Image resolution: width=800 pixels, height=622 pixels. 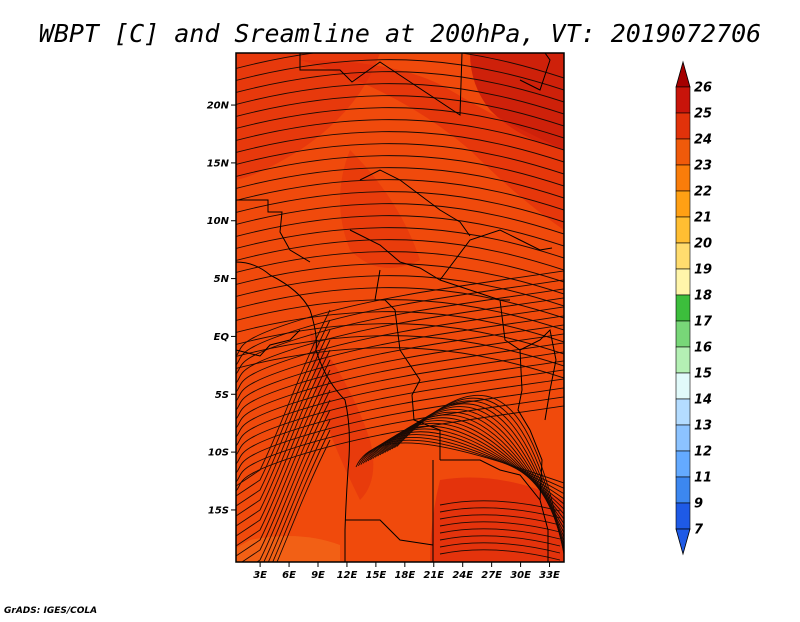 I want to click on border-zambia, so click(x=494, y=510).